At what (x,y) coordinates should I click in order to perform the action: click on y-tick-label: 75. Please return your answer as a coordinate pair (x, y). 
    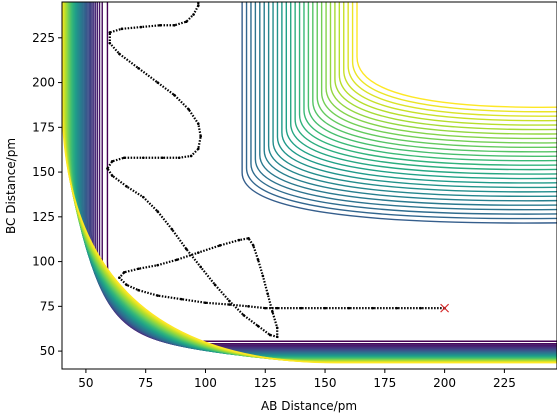
    Looking at the image, I should click on (47, 306).